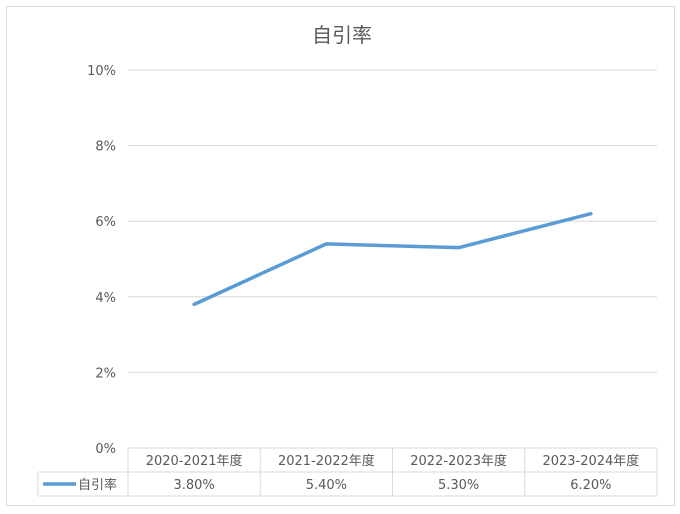  Describe the element at coordinates (194, 461) in the screenshot. I see `x-category-label: 2020-2021年度` at that location.